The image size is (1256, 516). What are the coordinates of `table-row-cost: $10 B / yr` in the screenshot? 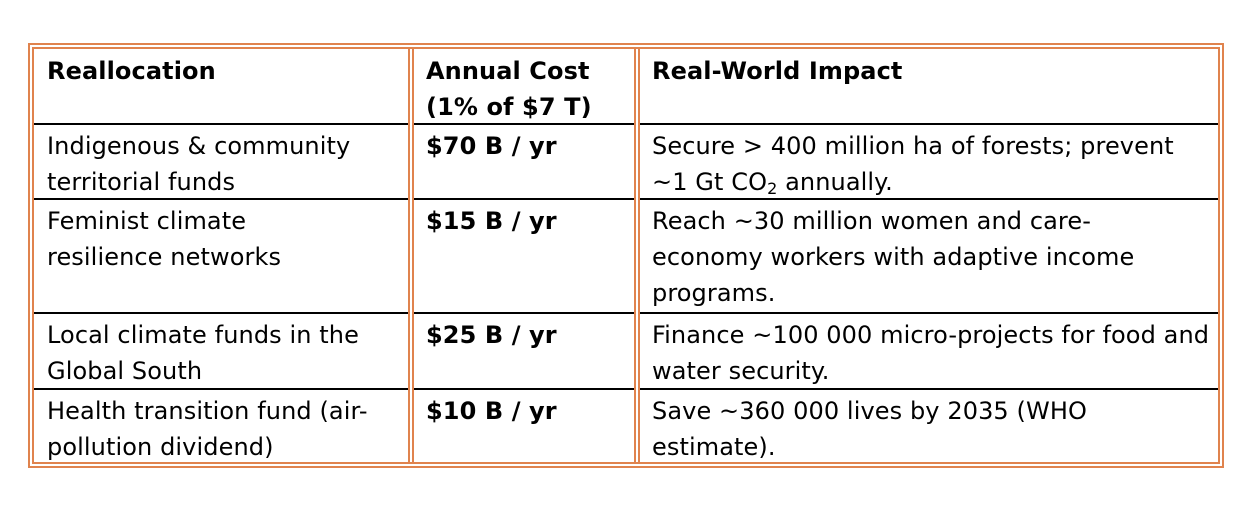 It's located at (491, 411).